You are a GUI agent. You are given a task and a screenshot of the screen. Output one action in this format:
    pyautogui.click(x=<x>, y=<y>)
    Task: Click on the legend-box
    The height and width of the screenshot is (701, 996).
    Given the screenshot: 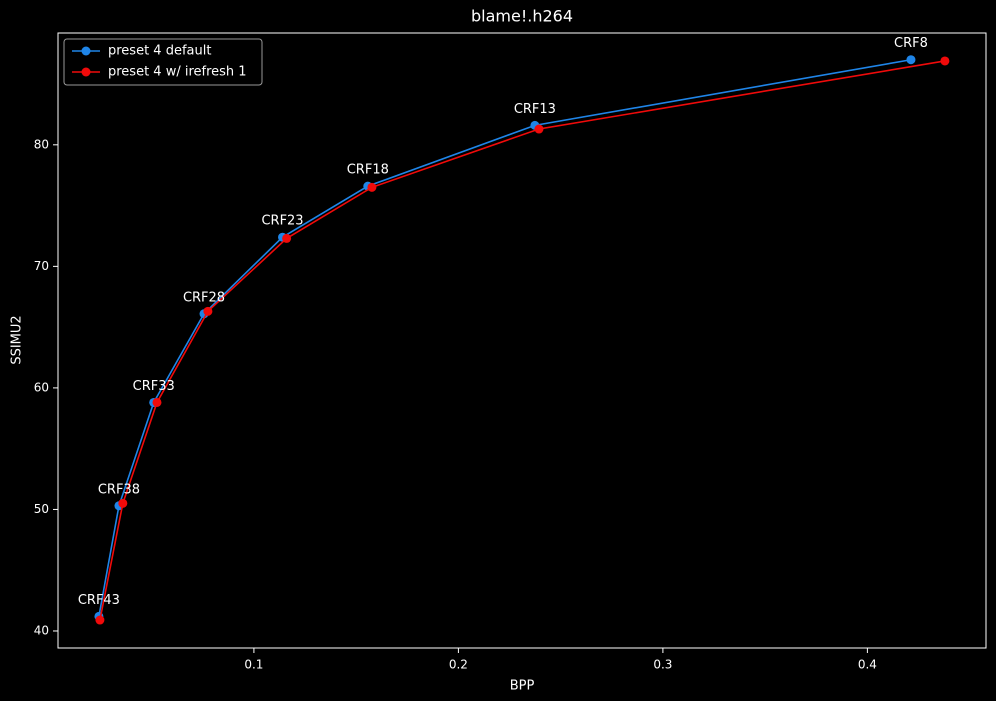 What is the action you would take?
    pyautogui.click(x=163, y=62)
    